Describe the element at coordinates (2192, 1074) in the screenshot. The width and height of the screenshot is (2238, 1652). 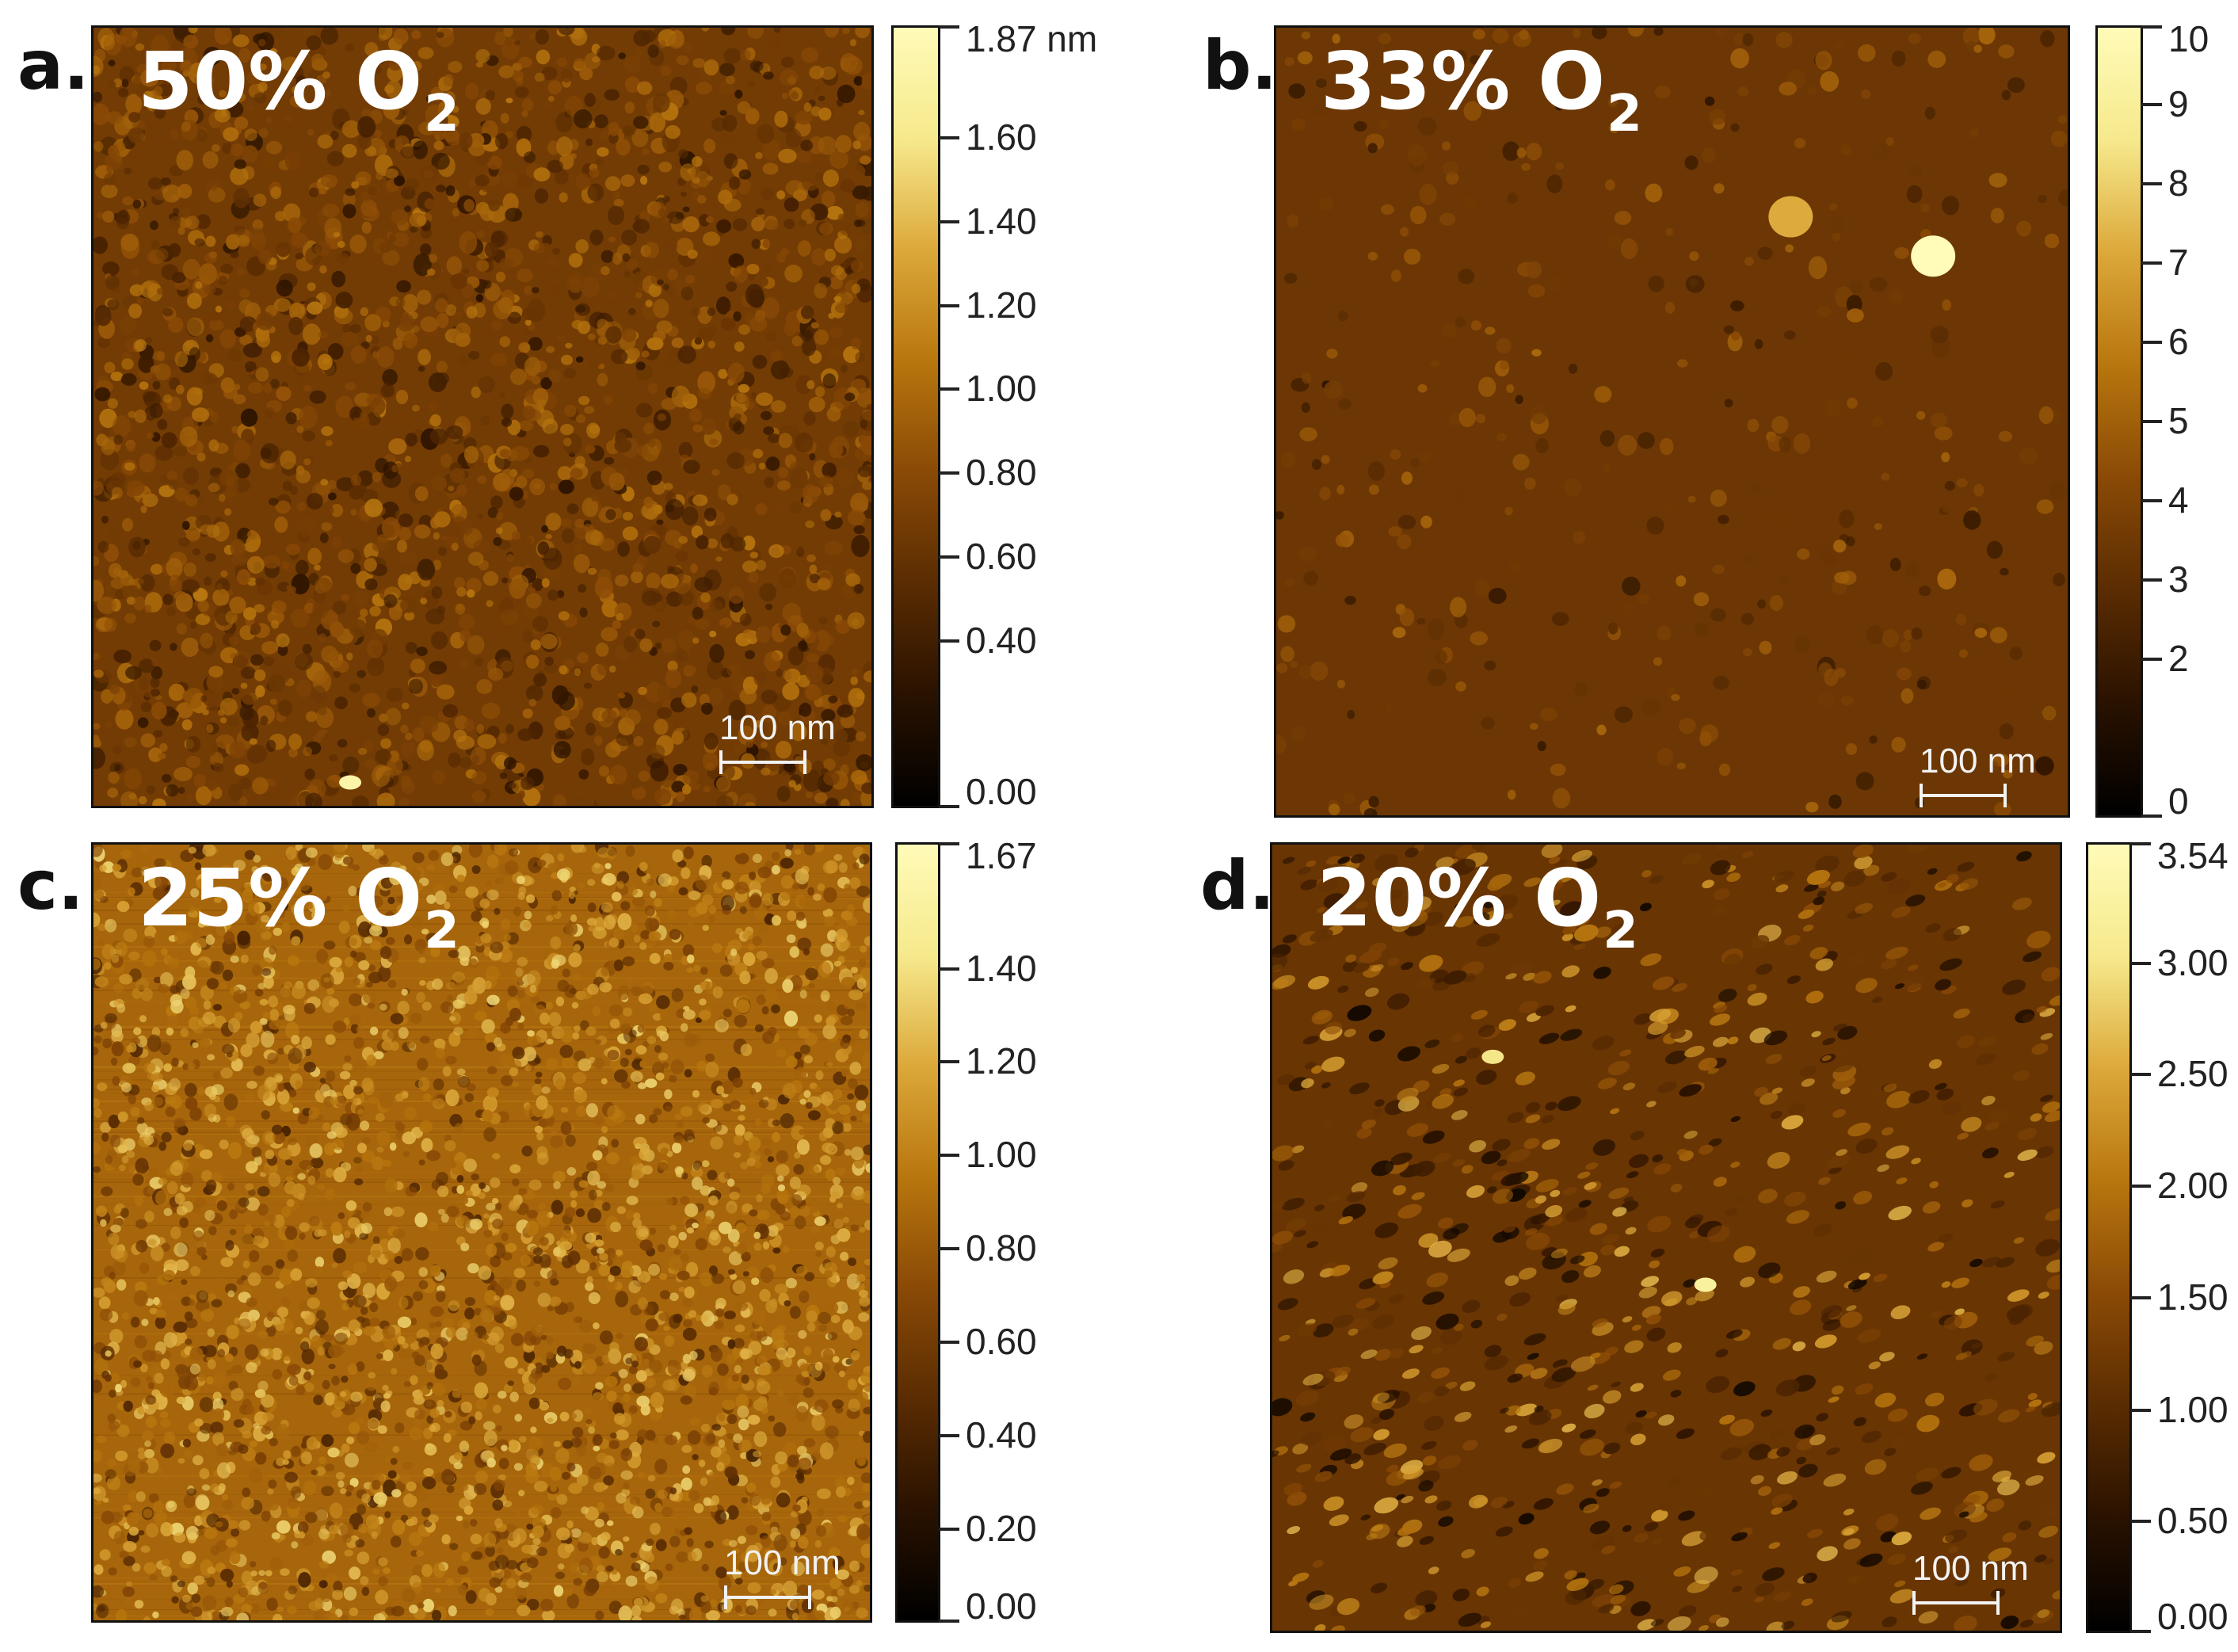
I see `colorbar-tick-label: 2.50` at that location.